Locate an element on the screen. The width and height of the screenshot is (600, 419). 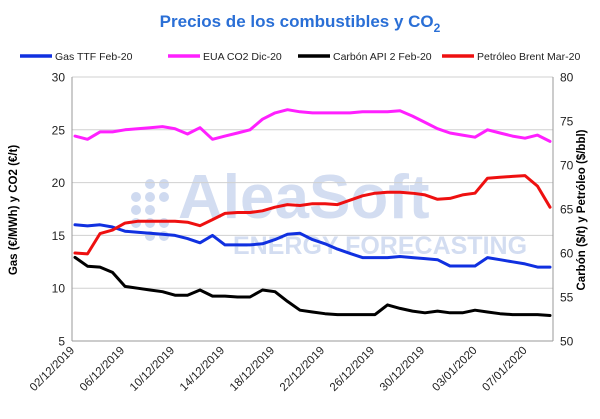
y-left-axis-label: Gas (€/MWh) y CO2 (€/t) is located at coordinates (14, 210).